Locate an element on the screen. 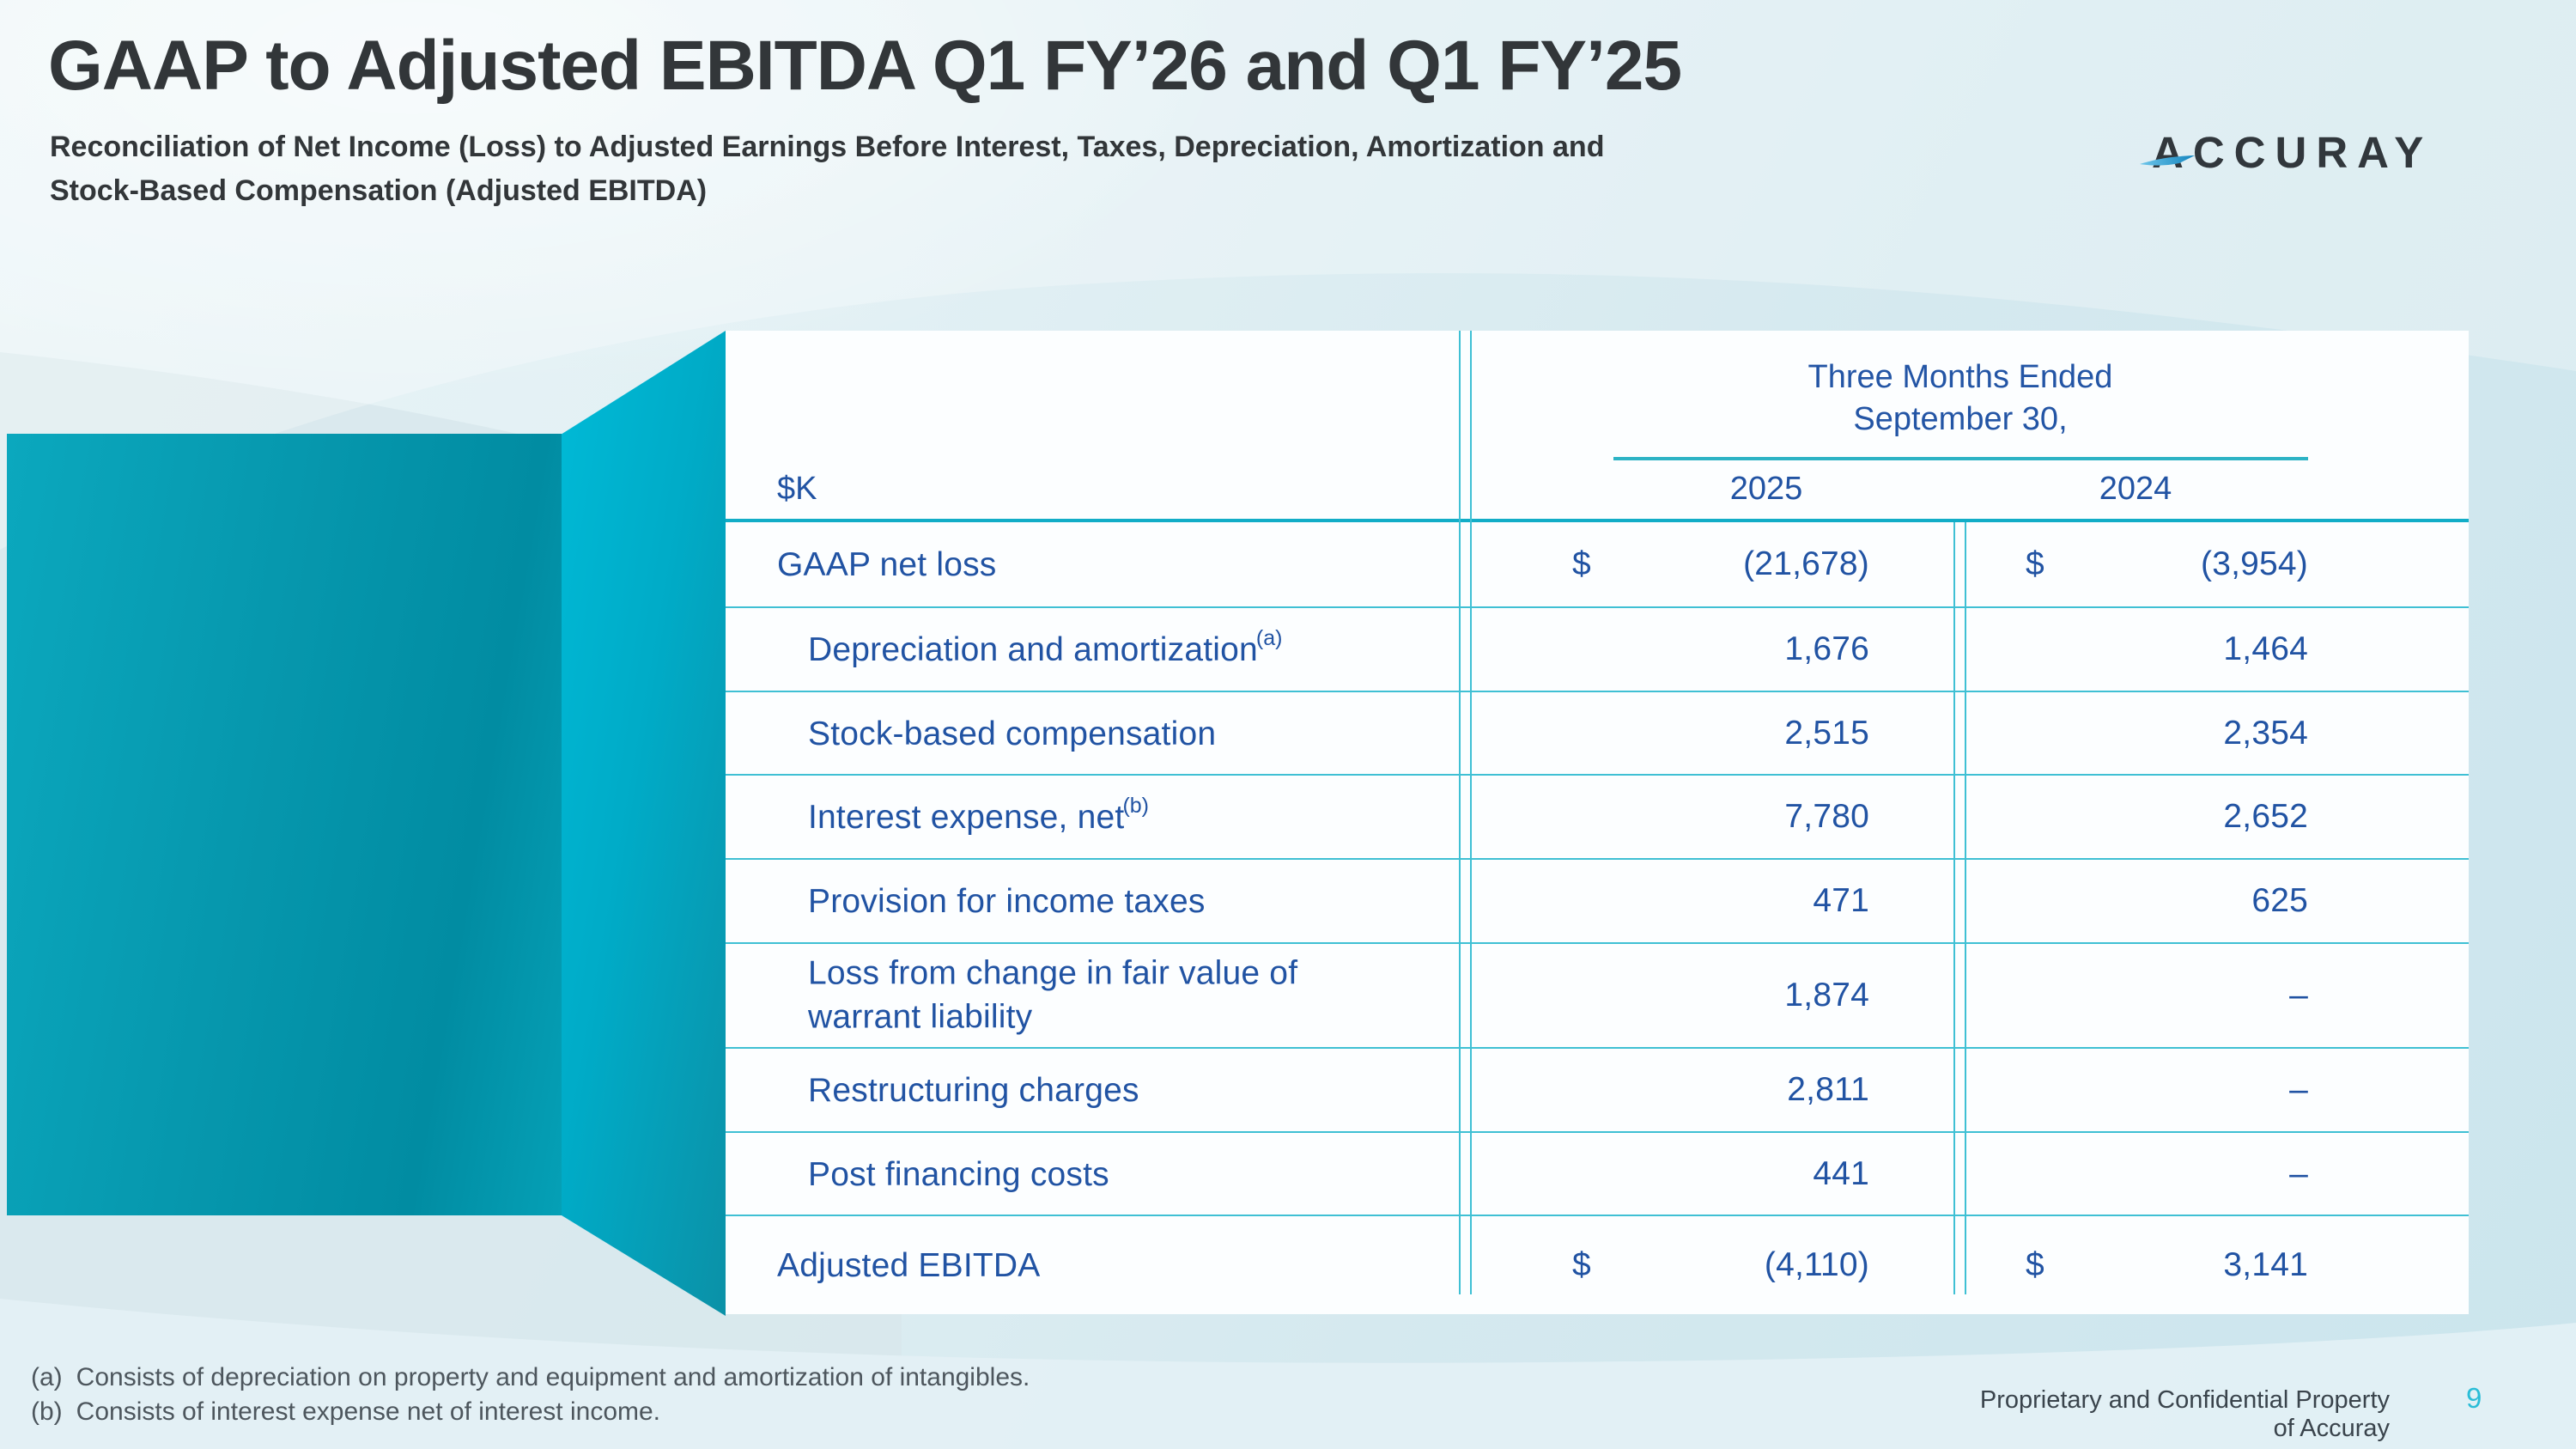  value-2025: 441 is located at coordinates (1841, 1173).